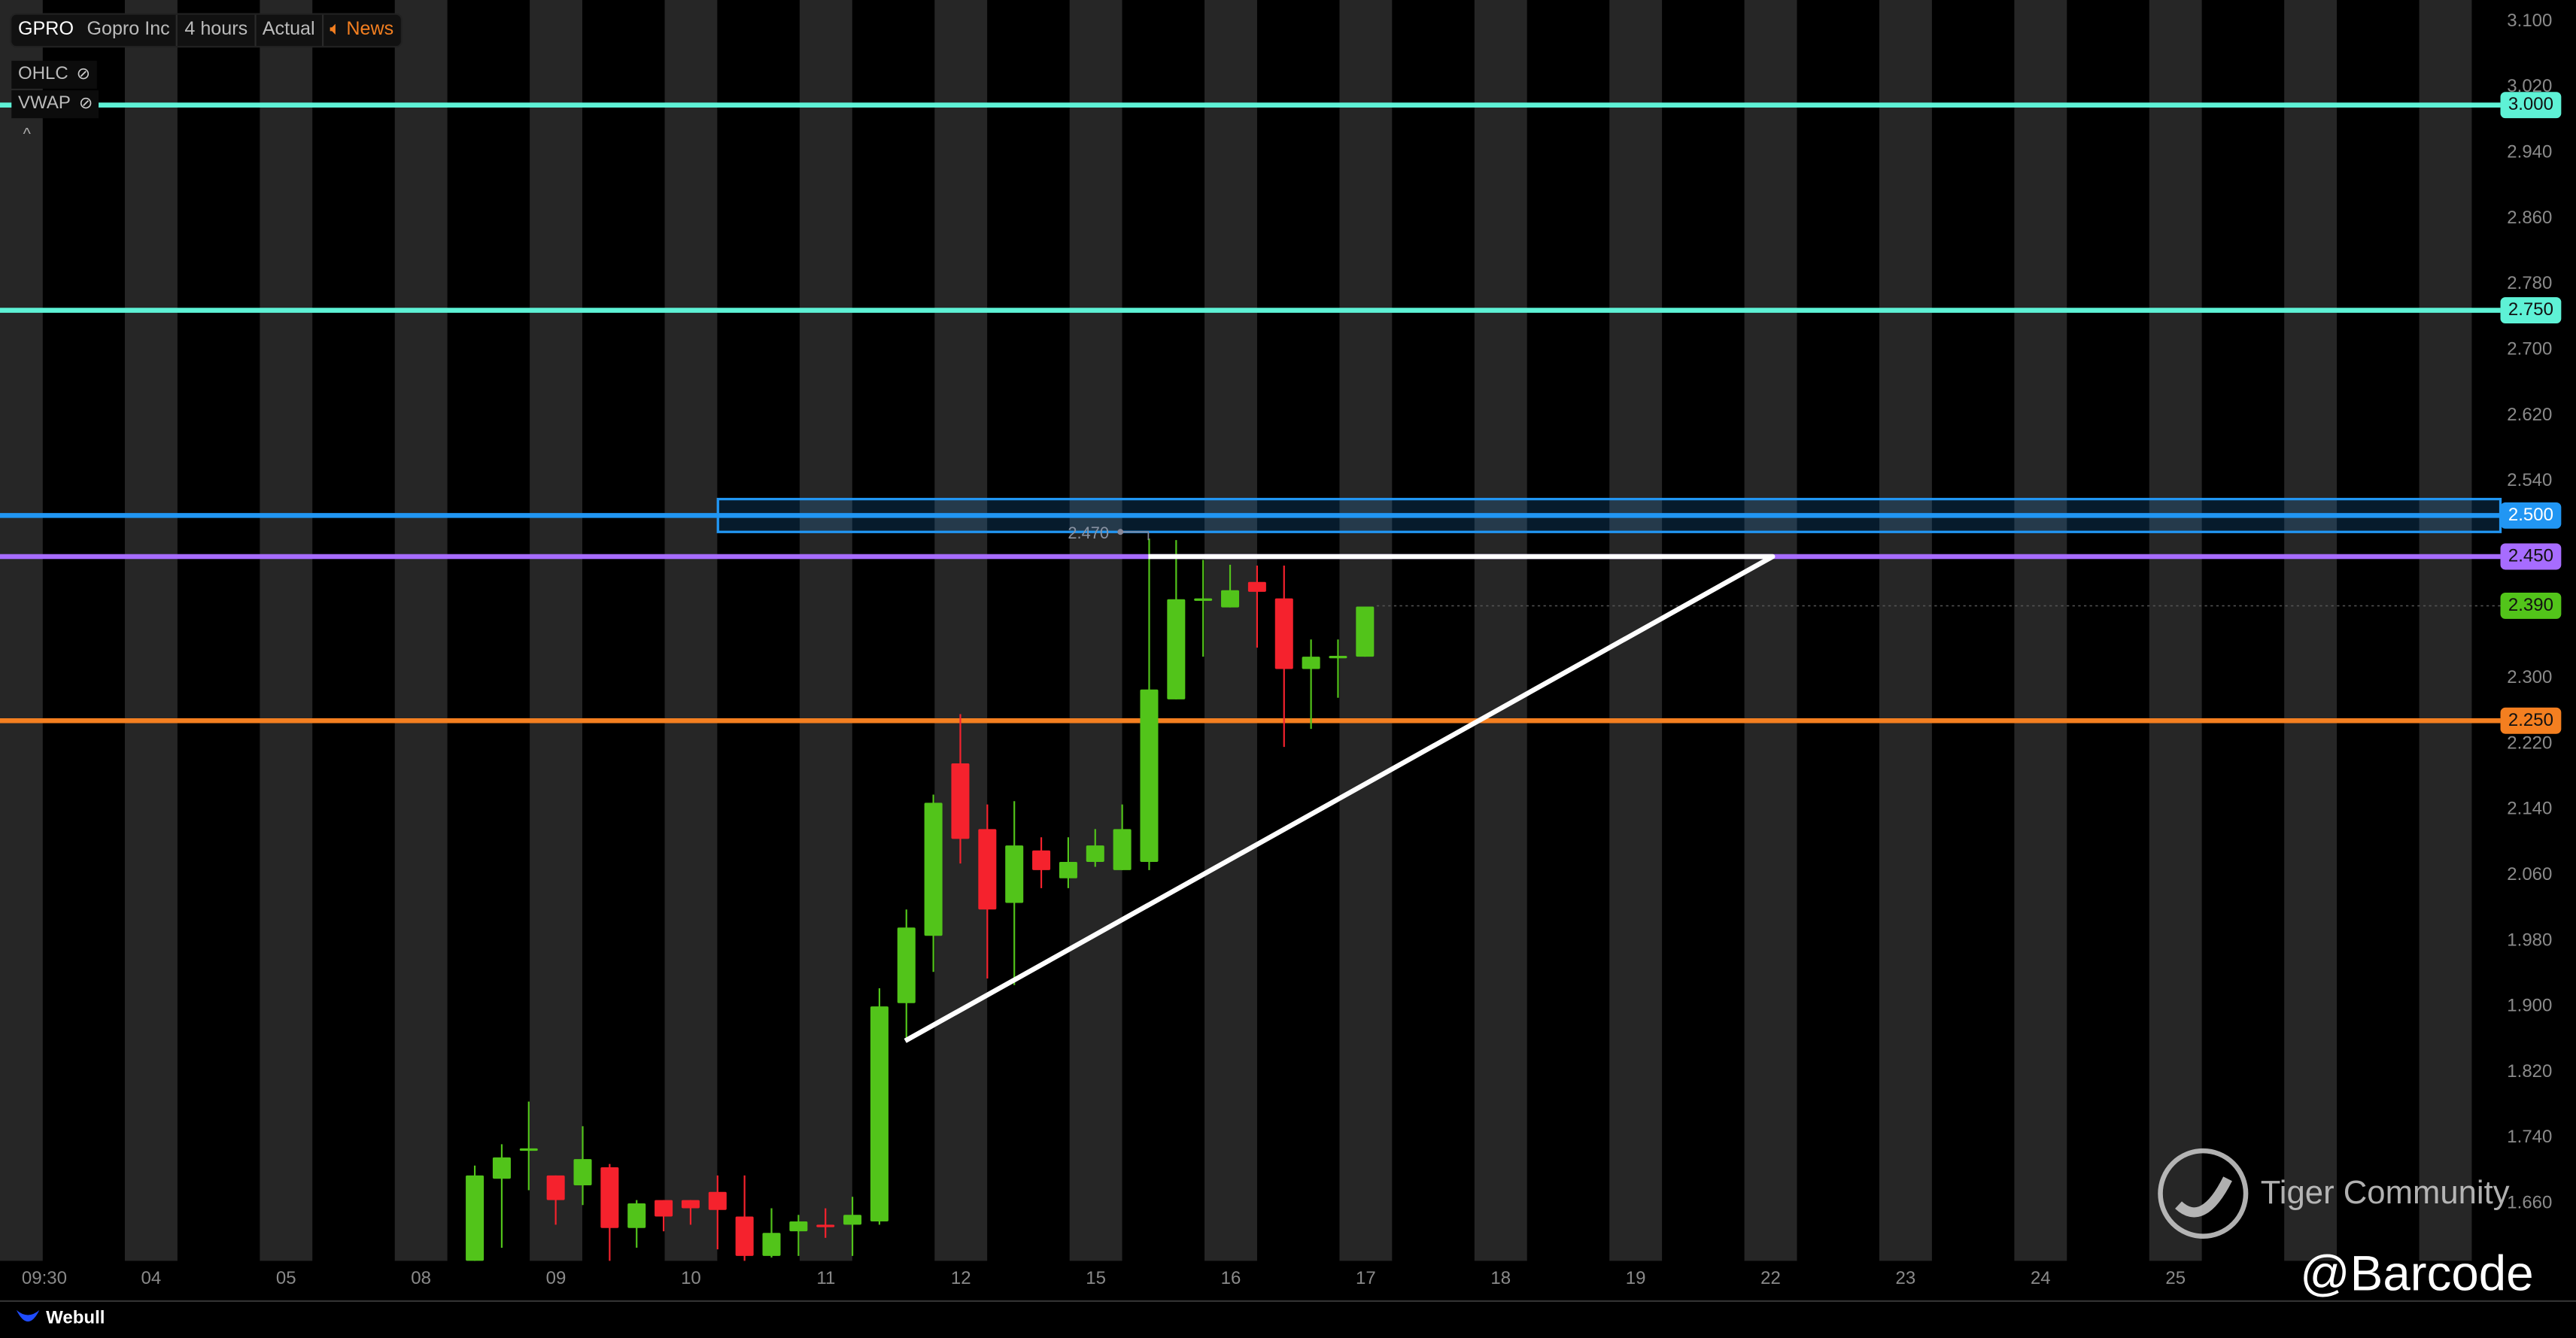  What do you see at coordinates (826, 1279) in the screenshot?
I see `x-axis-tick: 11` at bounding box center [826, 1279].